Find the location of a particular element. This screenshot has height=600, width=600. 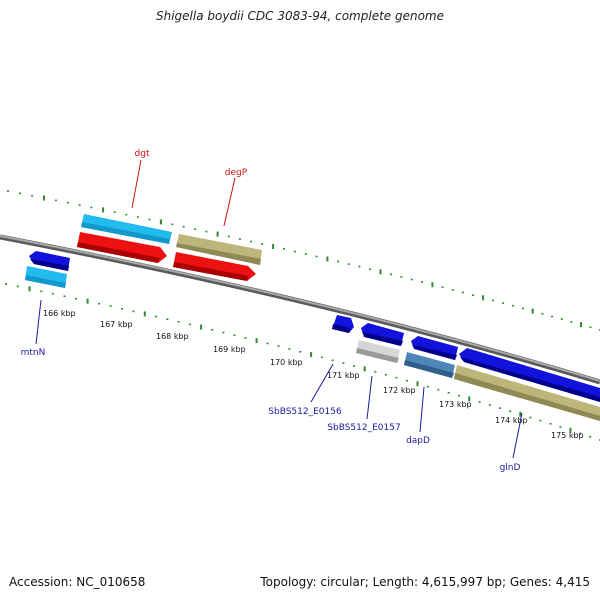

gene-label-dapD: dapD is located at coordinates (418, 441).